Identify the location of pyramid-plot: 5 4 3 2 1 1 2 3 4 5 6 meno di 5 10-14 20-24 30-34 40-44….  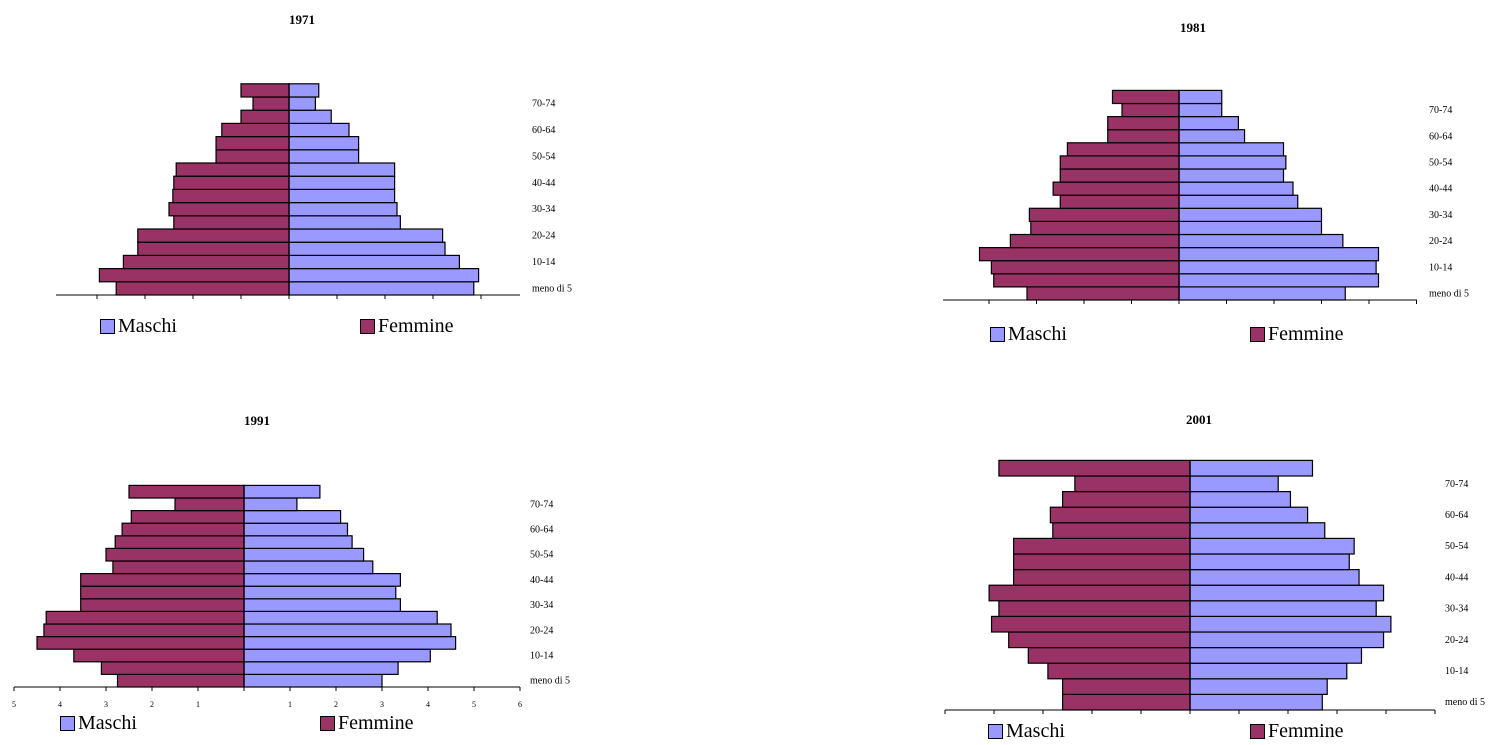
(291, 596).